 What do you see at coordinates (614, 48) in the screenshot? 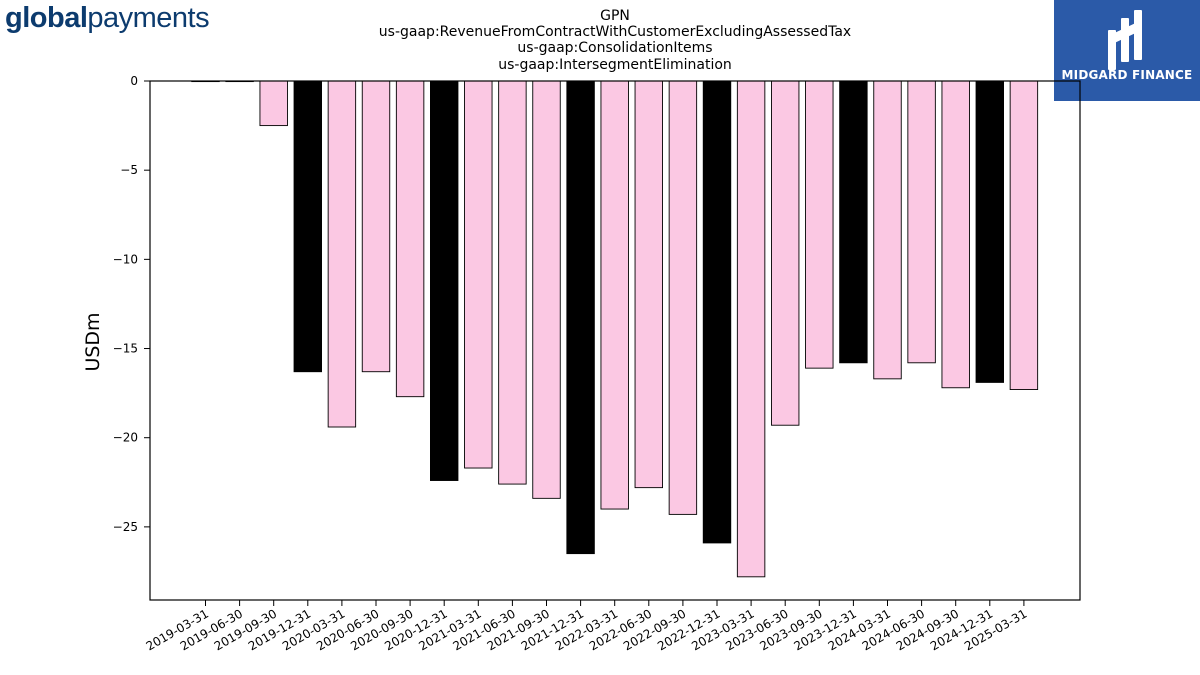
I see `chart-title-line-3: us-gaap:ConsolidationItems` at bounding box center [614, 48].